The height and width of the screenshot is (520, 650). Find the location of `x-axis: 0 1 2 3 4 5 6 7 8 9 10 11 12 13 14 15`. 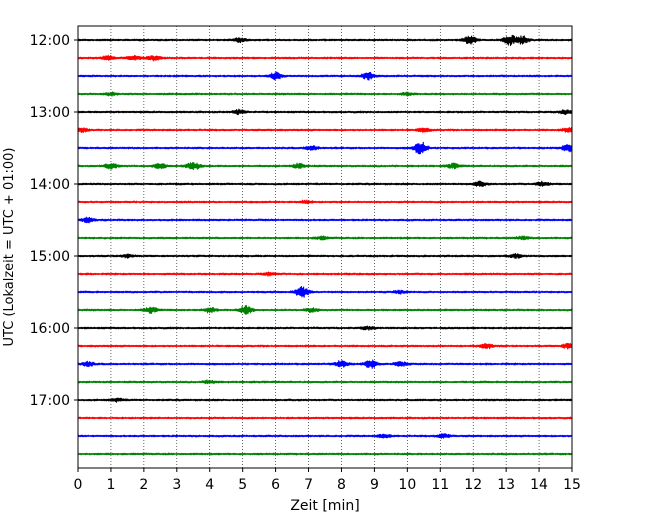

x-axis: 0 1 2 3 4 5 6 7 8 9 10 11 12 13 14 15 is located at coordinates (327, 480).